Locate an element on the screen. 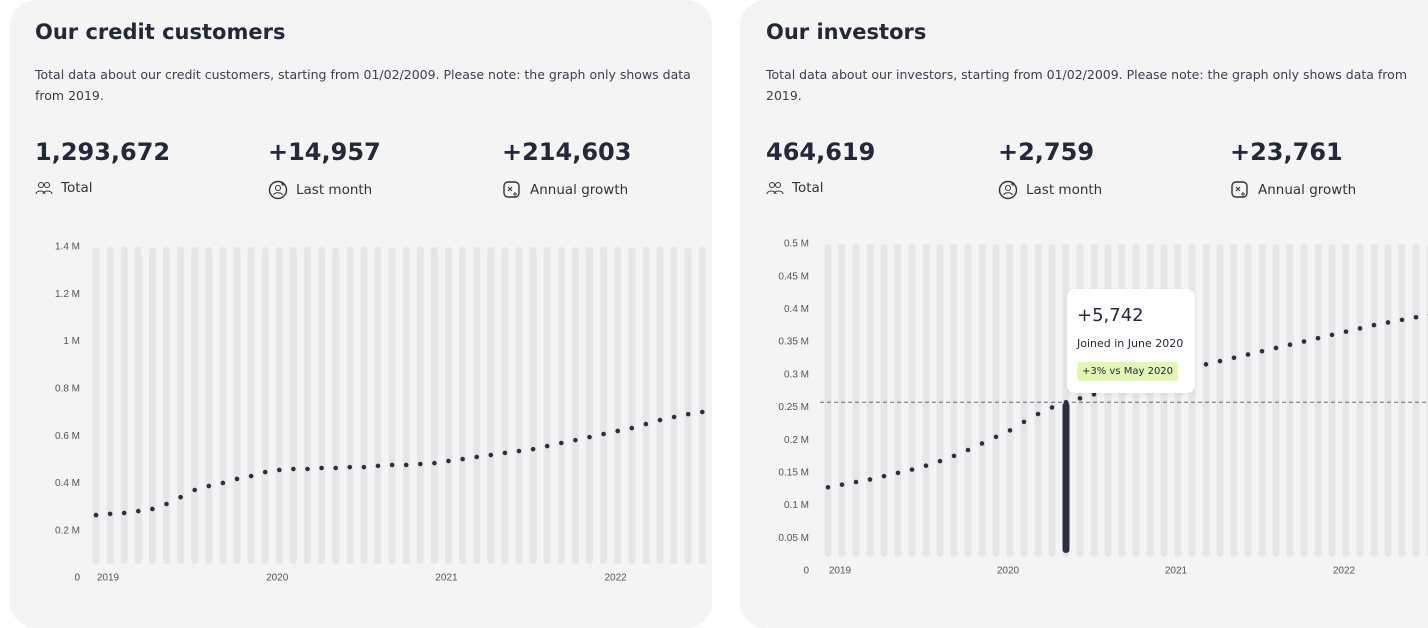 The height and width of the screenshot is (628, 1428). stat: +2,759 Last month is located at coordinates (1050, 169).